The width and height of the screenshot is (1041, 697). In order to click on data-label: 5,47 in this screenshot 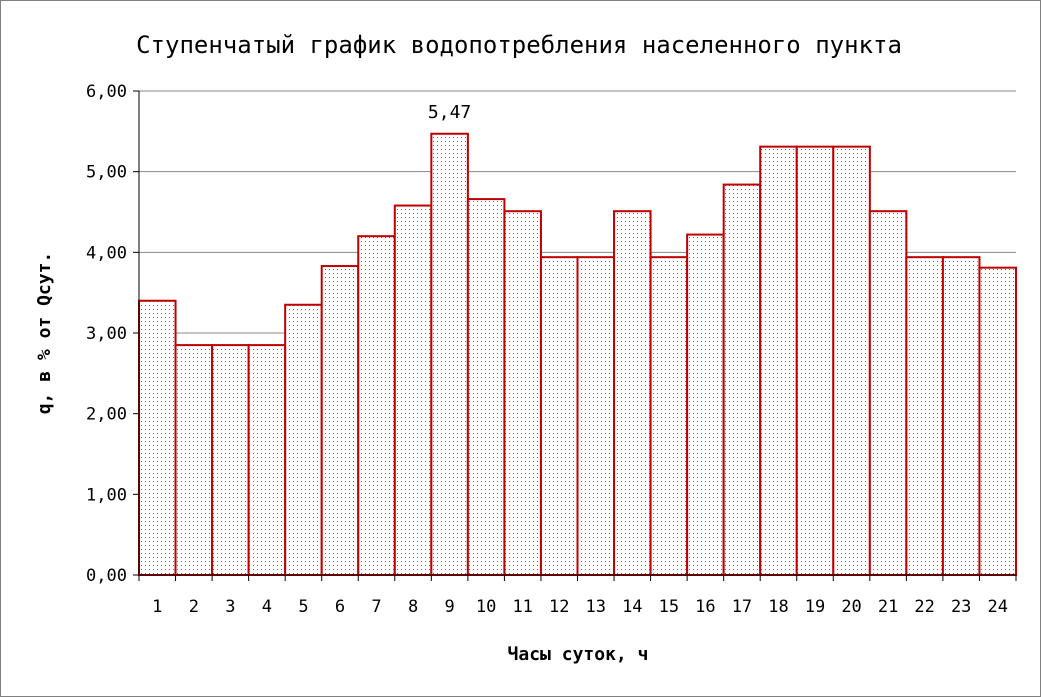, I will do `click(449, 112)`.